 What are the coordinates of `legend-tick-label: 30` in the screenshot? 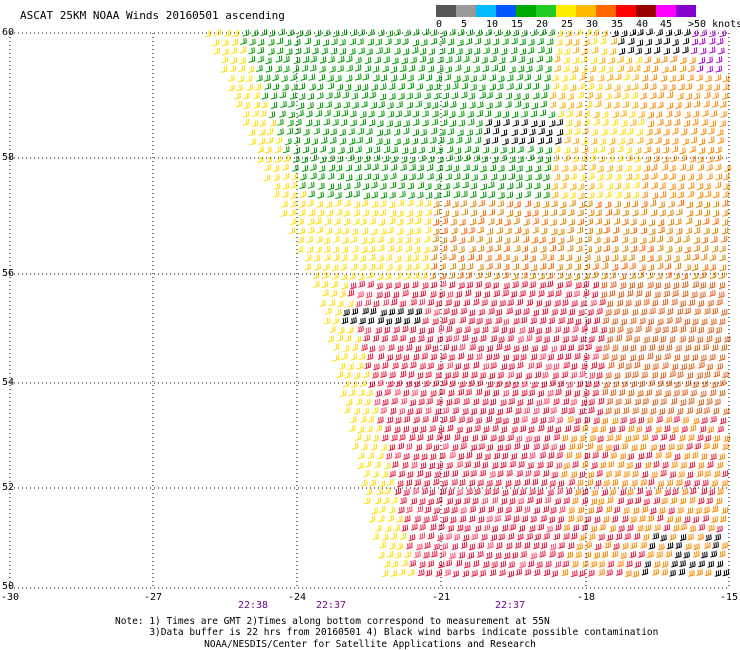 It's located at (592, 24).